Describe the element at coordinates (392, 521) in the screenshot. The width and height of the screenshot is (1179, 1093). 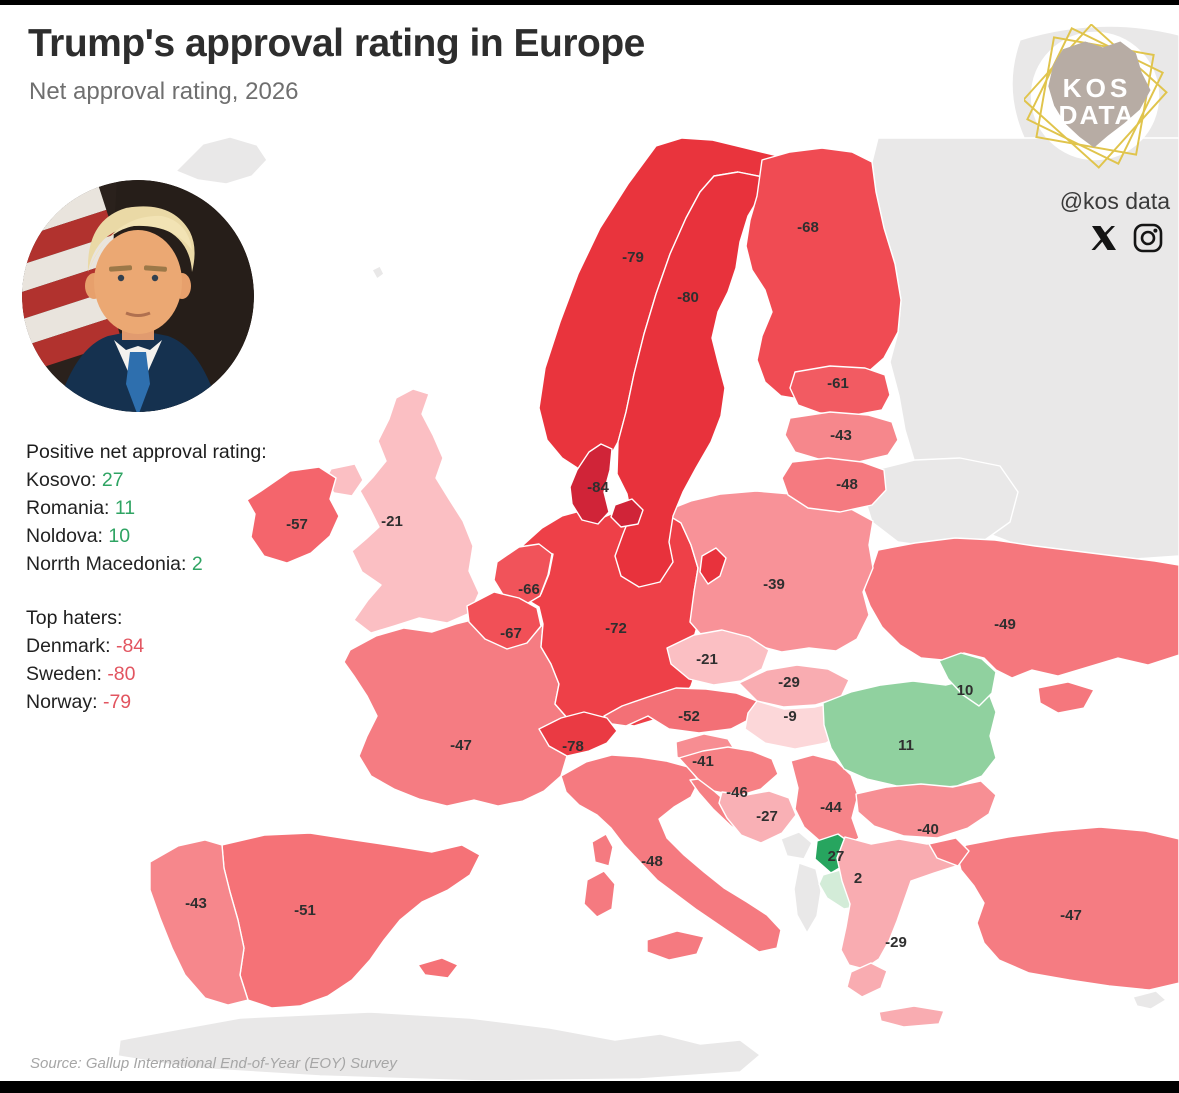
I see `map-label-uk: -21` at that location.